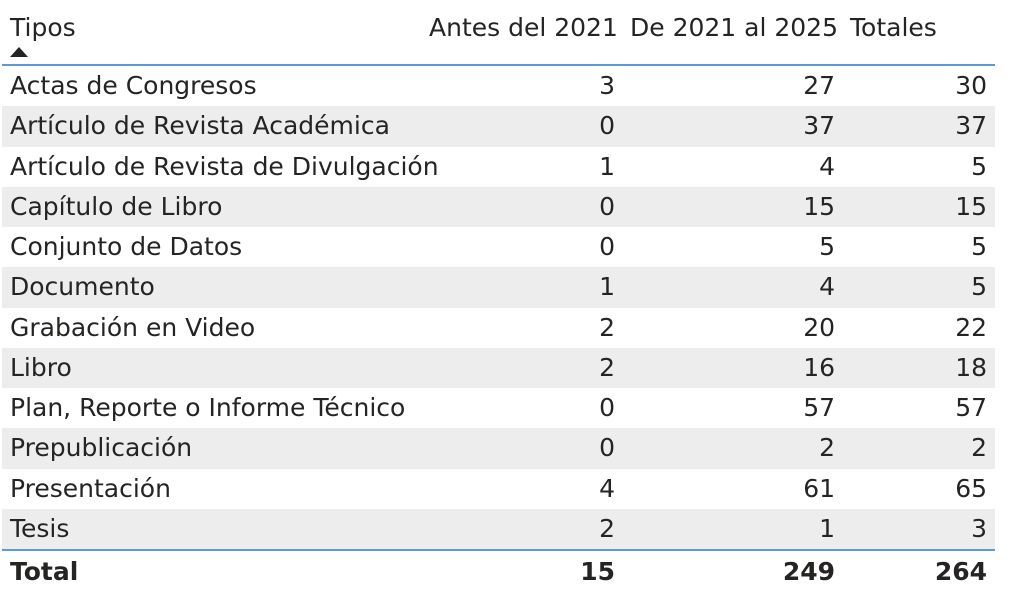  I want to click on table-row: Tesis 2 1 3, so click(498, 528).